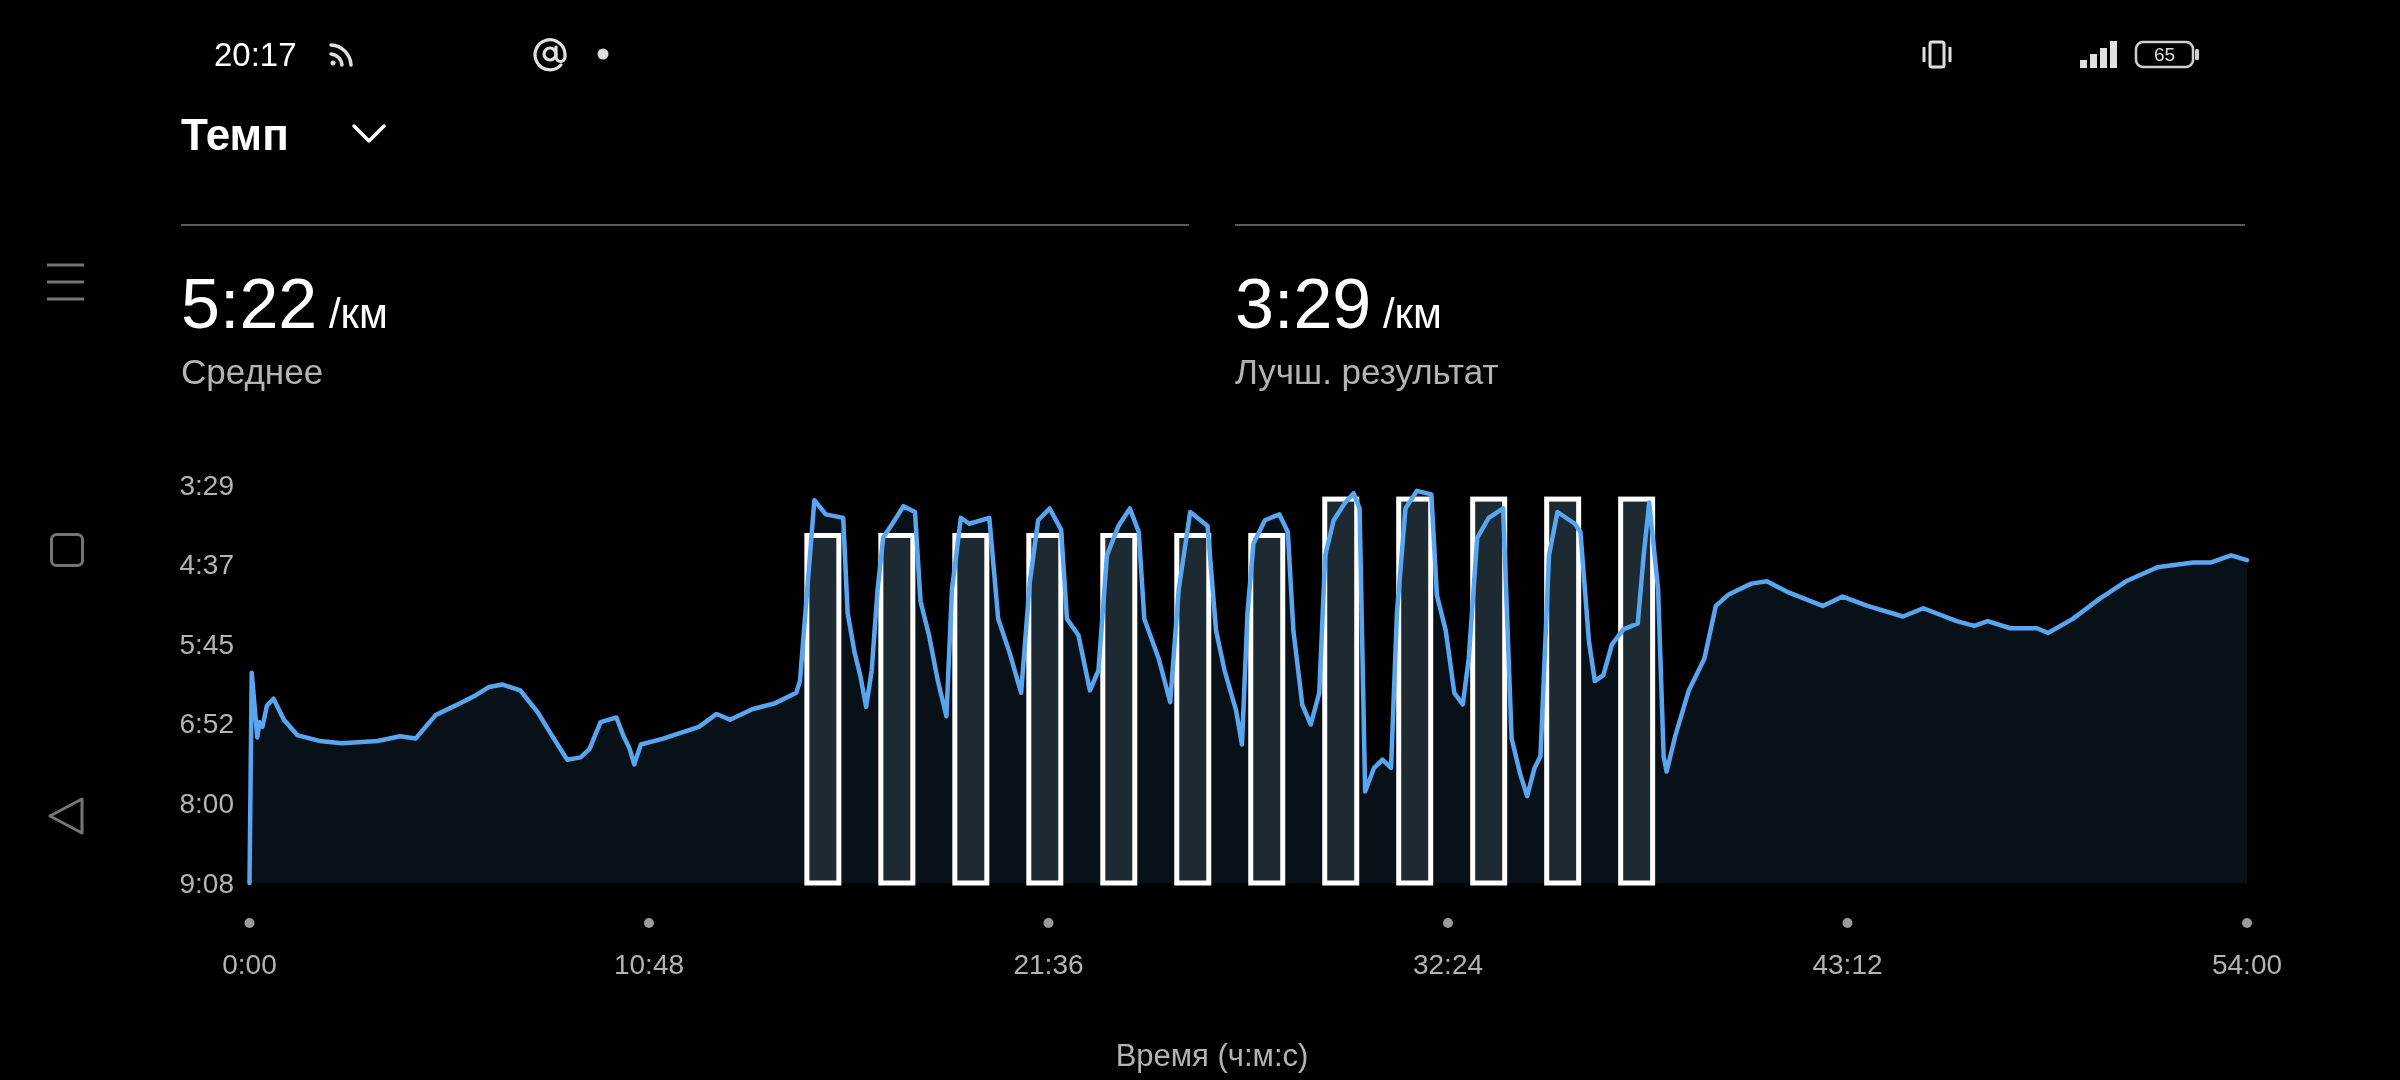 The height and width of the screenshot is (1080, 2400). I want to click on text: 20:17, so click(255, 54).